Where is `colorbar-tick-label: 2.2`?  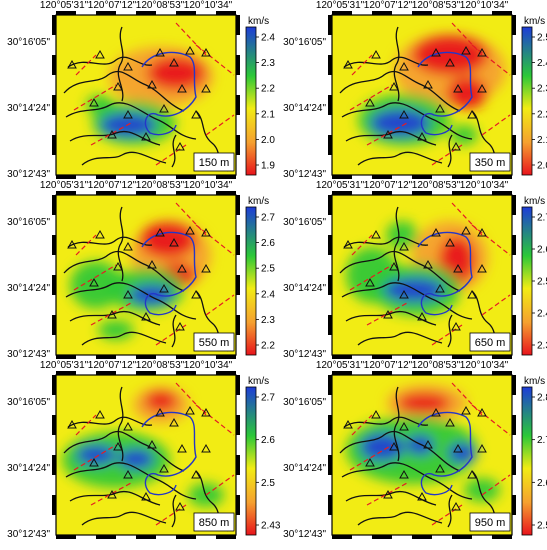
colorbar-tick-label: 2.2 is located at coordinates (542, 114).